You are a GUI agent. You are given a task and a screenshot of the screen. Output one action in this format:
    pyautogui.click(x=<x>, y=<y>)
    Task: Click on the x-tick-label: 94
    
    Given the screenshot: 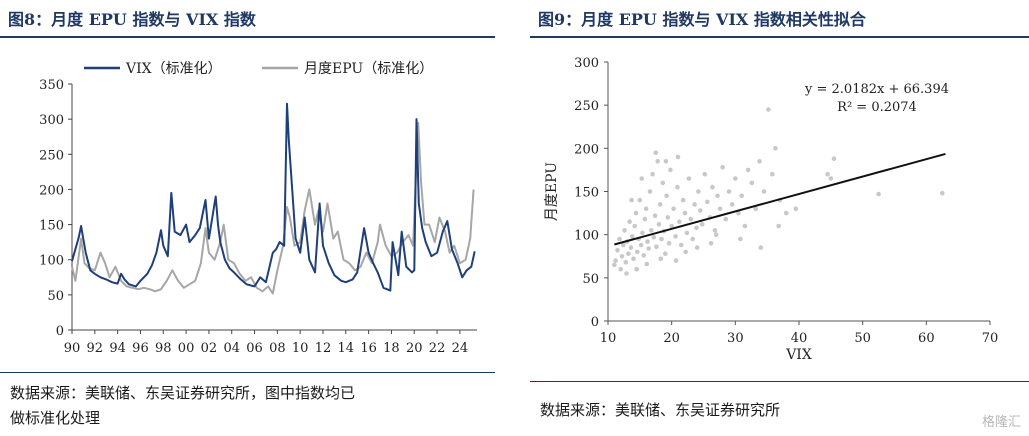 What is the action you would take?
    pyautogui.click(x=117, y=348)
    